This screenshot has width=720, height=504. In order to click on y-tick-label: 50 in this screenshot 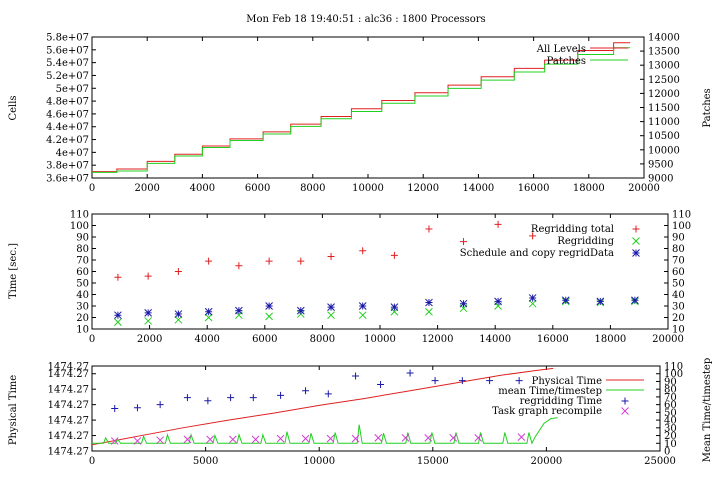, I will do `click(82, 284)`.